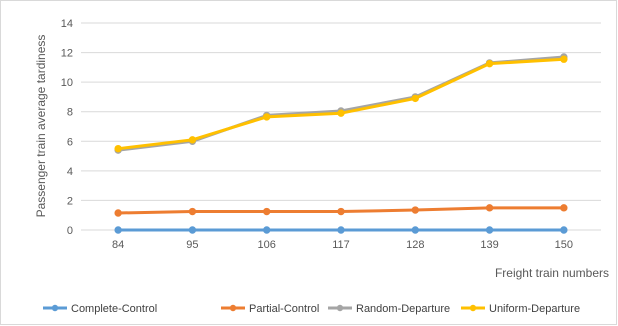 The height and width of the screenshot is (326, 618). What do you see at coordinates (415, 245) in the screenshot?
I see `x-tick-label: 128` at bounding box center [415, 245].